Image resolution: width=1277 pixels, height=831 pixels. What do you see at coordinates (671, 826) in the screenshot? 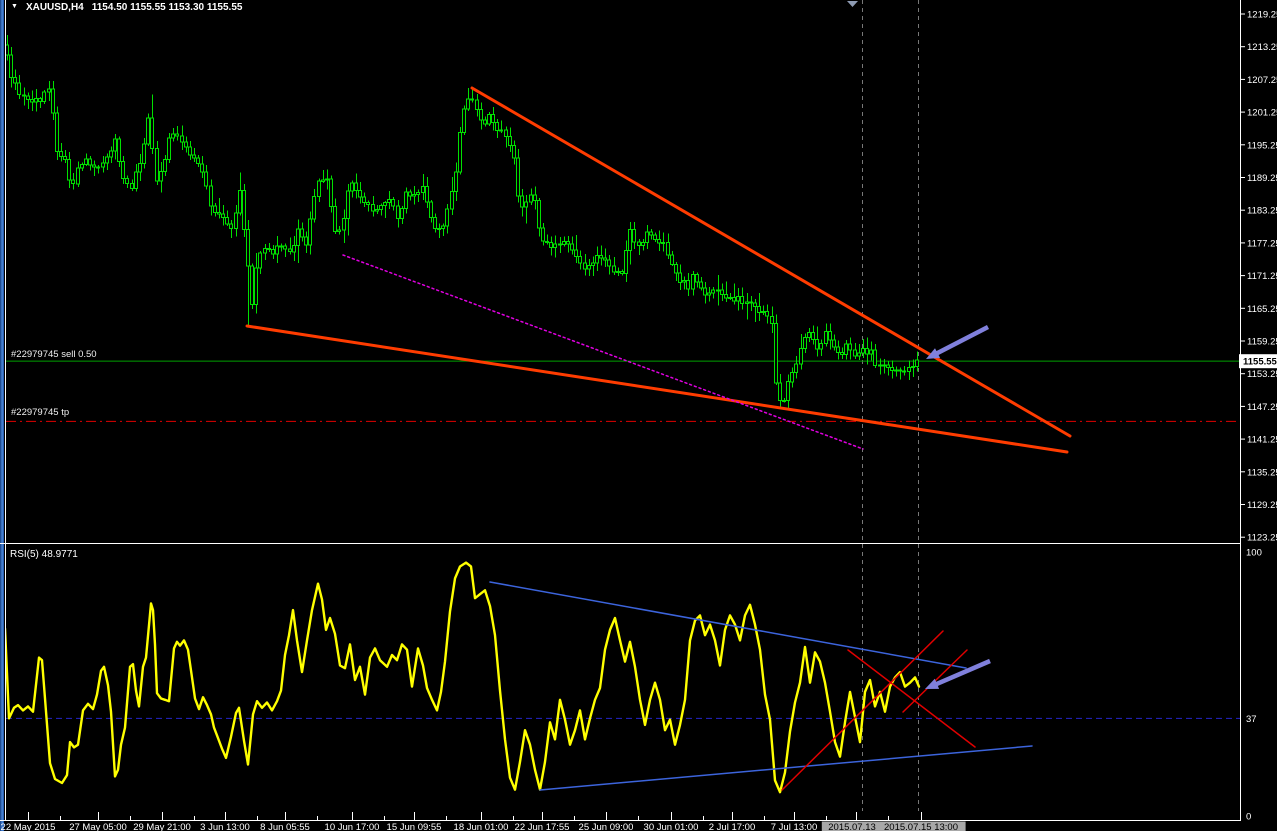
I see `time-tick-label: 30 Jun 01:00` at bounding box center [671, 826].